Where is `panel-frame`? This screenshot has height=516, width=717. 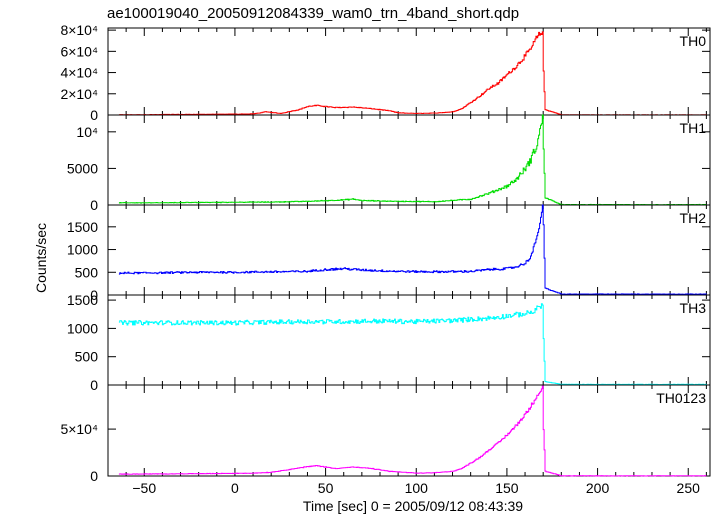 panel-frame is located at coordinates (409, 71).